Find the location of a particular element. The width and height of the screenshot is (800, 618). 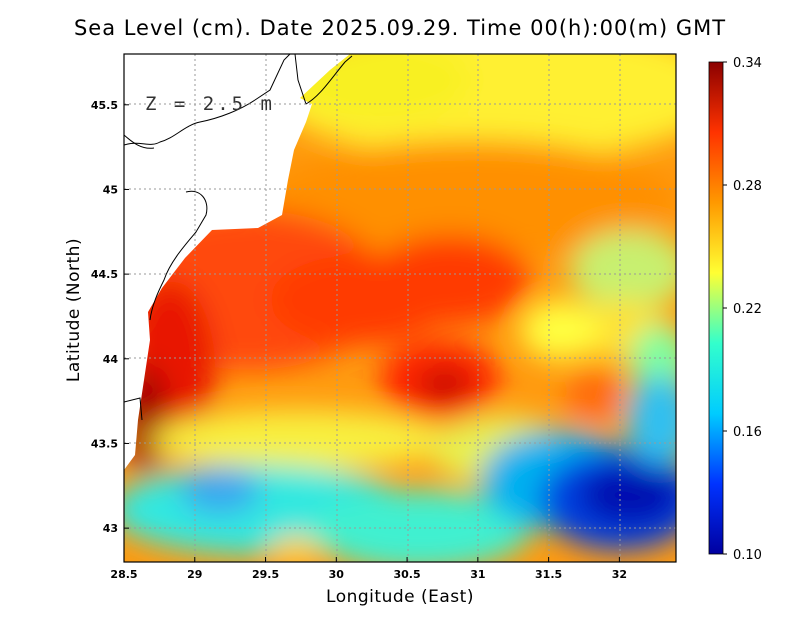

colorbar-tick-label: 0.22 is located at coordinates (747, 309).